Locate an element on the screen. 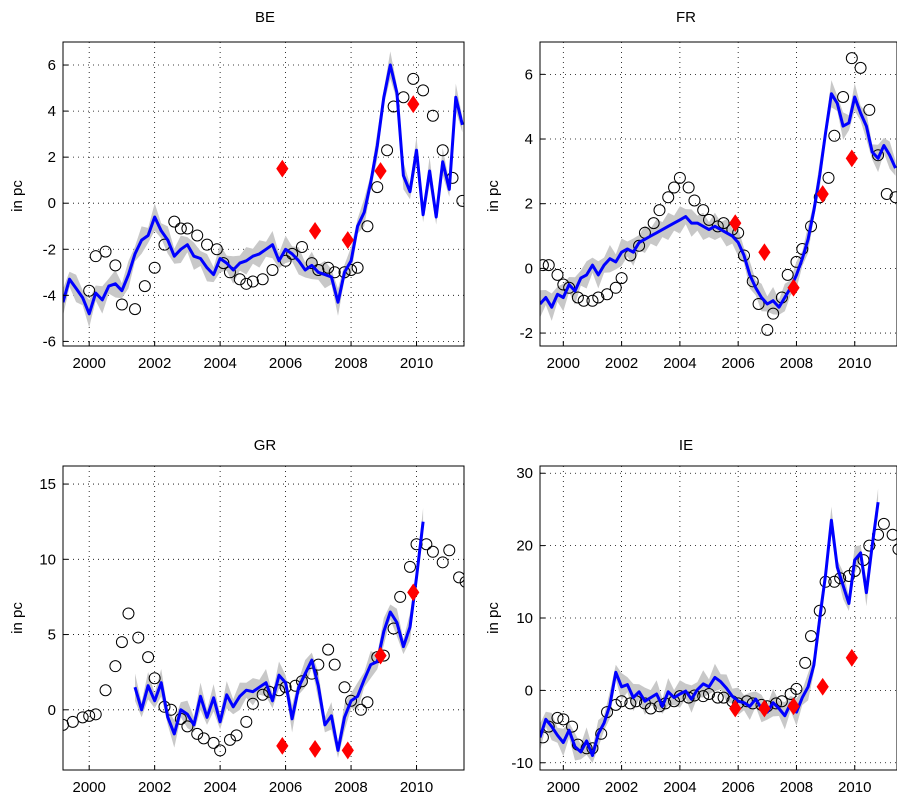 The width and height of the screenshot is (897, 807). y-tick-label: 10 is located at coordinates (524, 618).